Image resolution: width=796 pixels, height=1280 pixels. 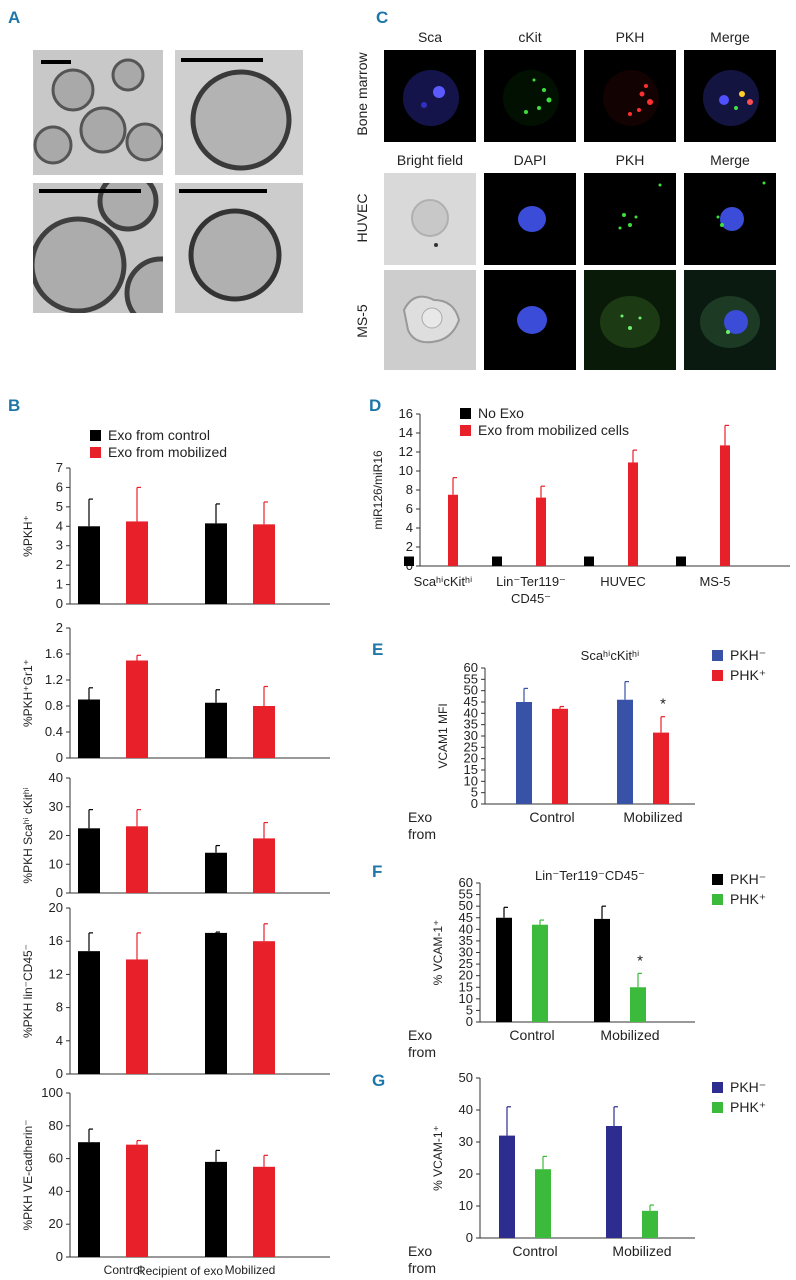 What do you see at coordinates (56, 1223) in the screenshot?
I see `b5-ytick-label: 20` at bounding box center [56, 1223].